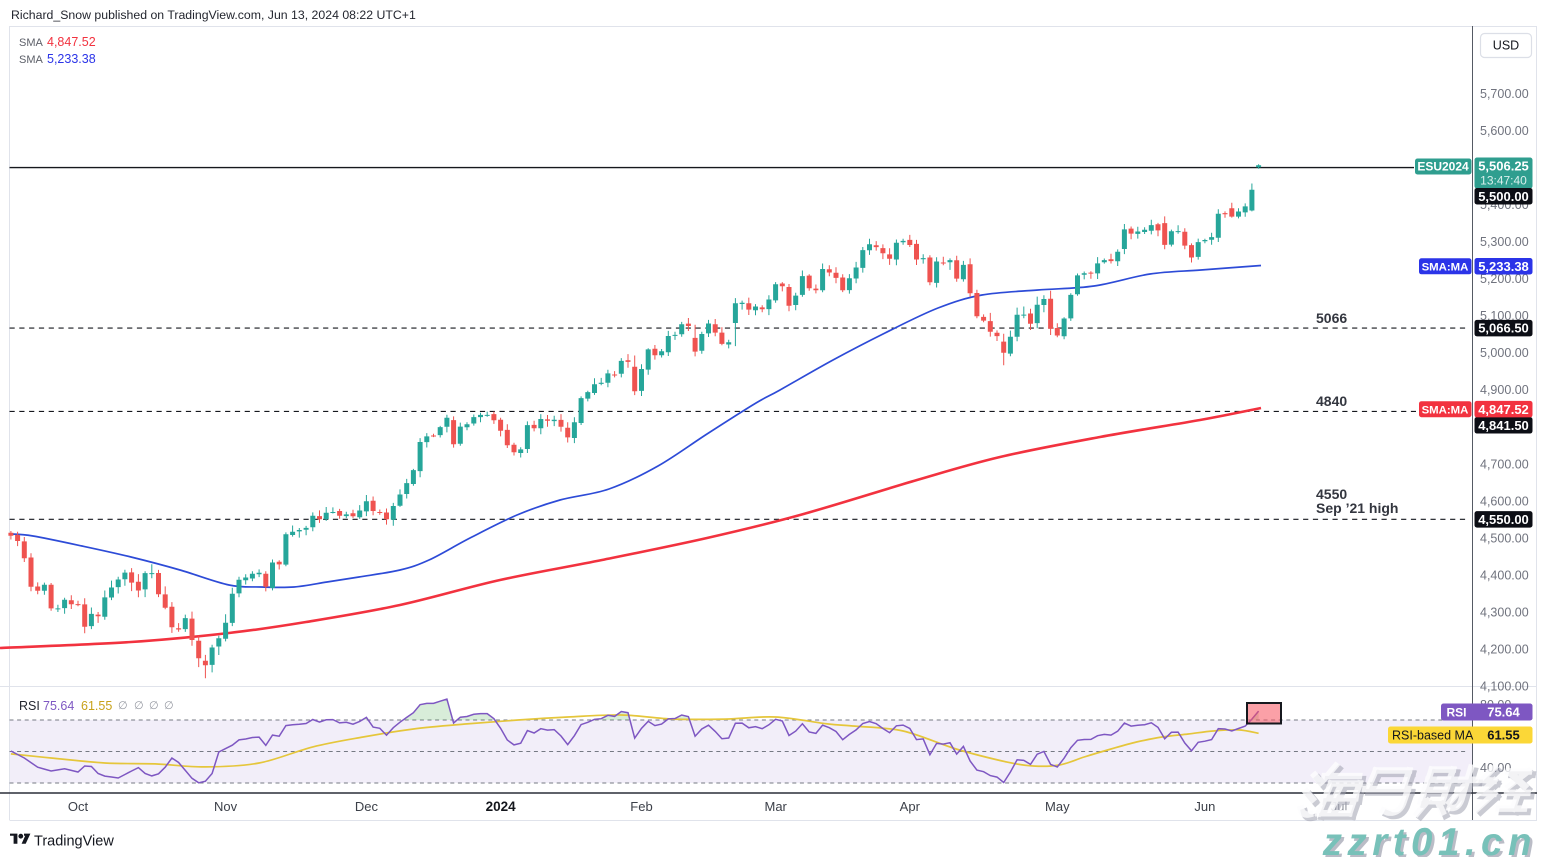 Image resolution: width=1546 pixels, height=857 pixels. What do you see at coordinates (226, 806) in the screenshot?
I see `svg-text: Nov` at bounding box center [226, 806].